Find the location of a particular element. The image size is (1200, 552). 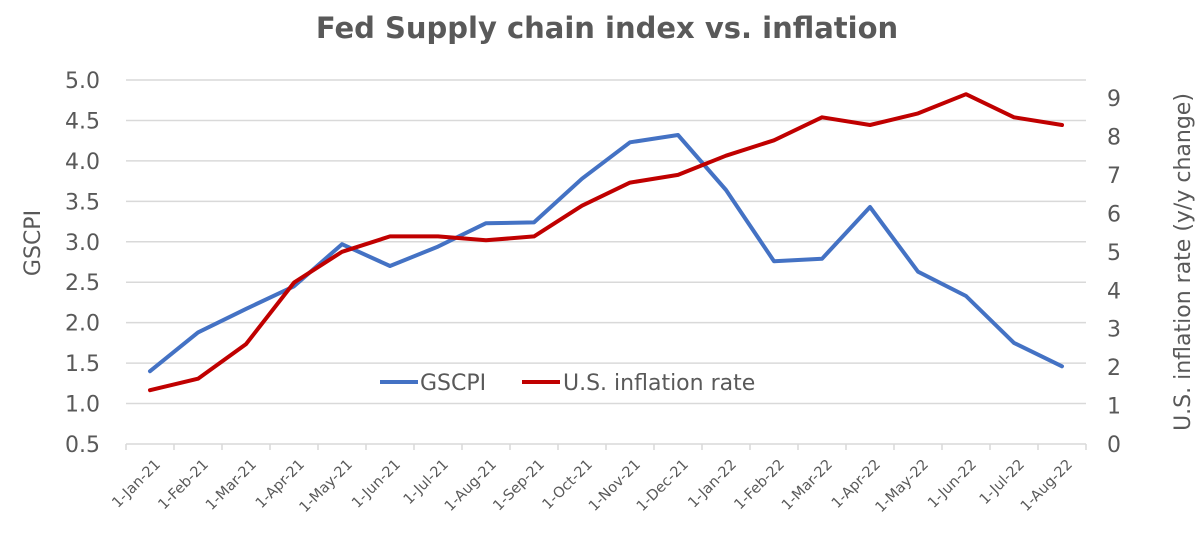

x-tick-label: 1-Mar-21 is located at coordinates (231, 485).